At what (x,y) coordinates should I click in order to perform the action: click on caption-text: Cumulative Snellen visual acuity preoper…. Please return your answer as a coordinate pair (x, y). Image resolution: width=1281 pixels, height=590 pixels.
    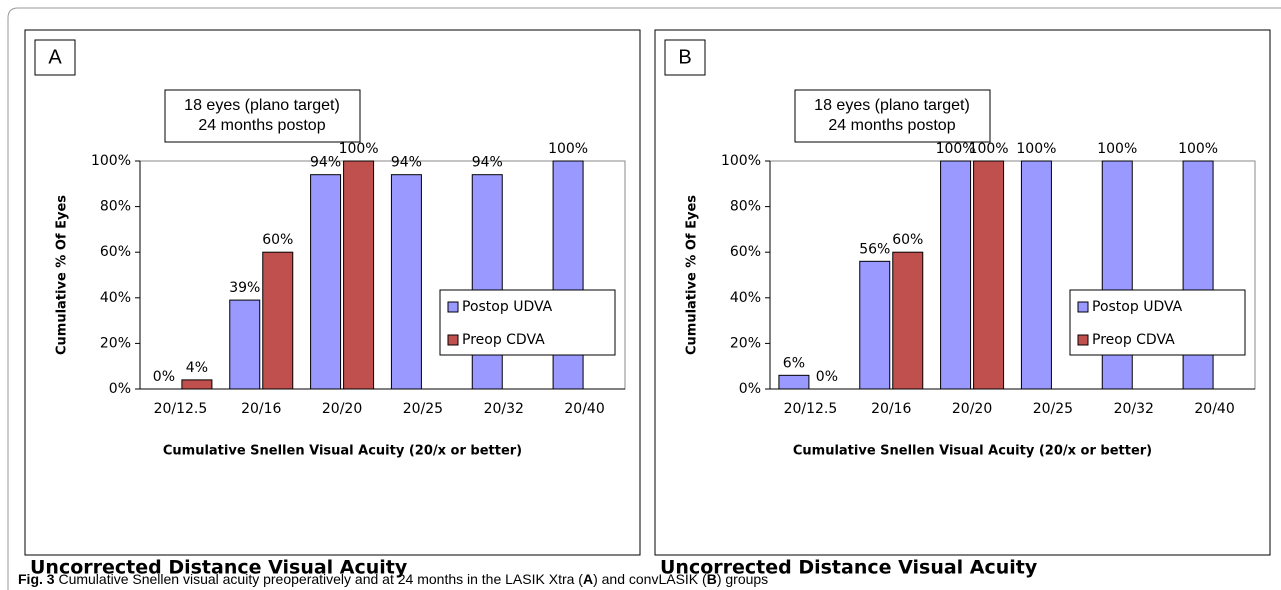
    Looking at the image, I should click on (319, 579).